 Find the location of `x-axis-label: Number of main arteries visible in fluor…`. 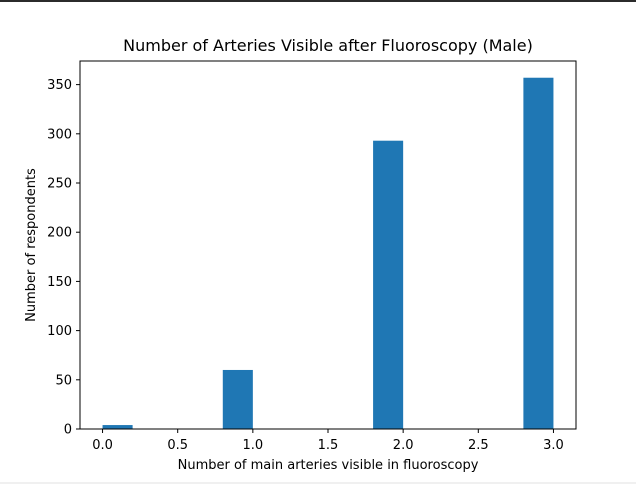

x-axis-label: Number of main arteries visible in fluor… is located at coordinates (328, 465).